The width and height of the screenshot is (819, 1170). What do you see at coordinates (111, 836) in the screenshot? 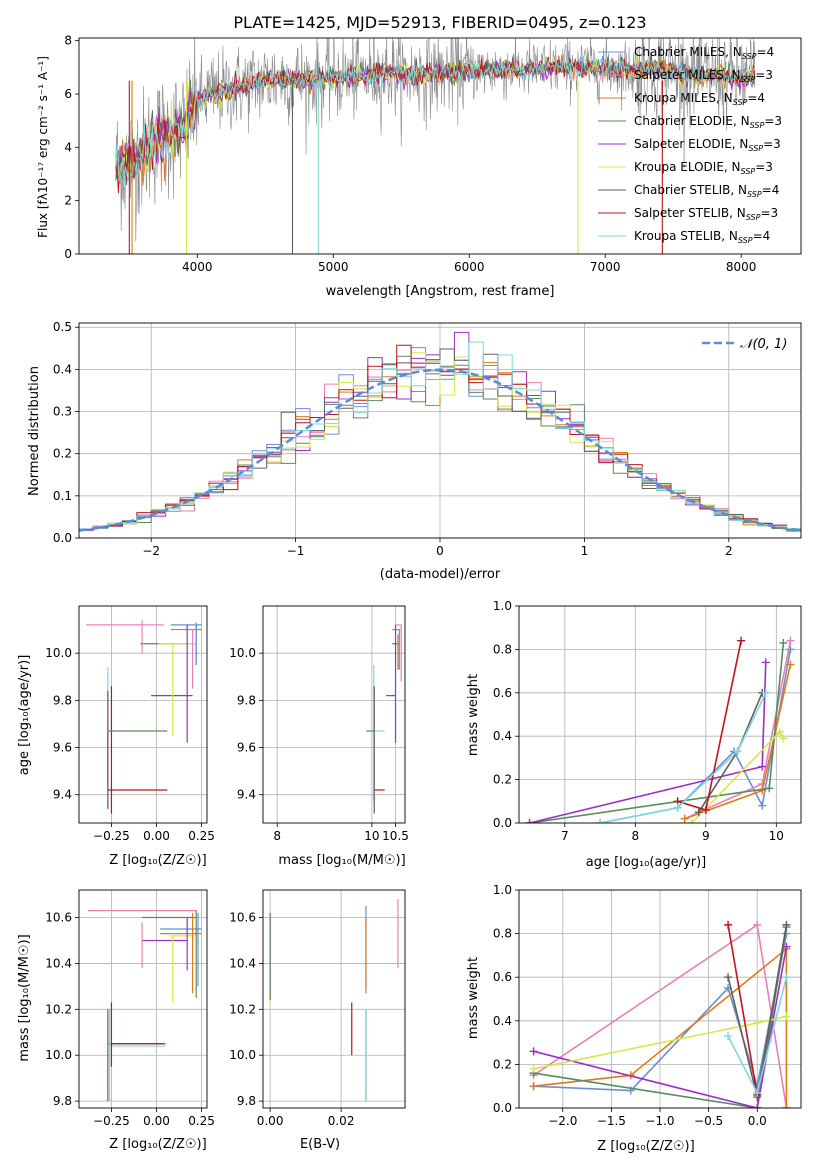
I see `x-tick-label: −0.25` at bounding box center [111, 836].